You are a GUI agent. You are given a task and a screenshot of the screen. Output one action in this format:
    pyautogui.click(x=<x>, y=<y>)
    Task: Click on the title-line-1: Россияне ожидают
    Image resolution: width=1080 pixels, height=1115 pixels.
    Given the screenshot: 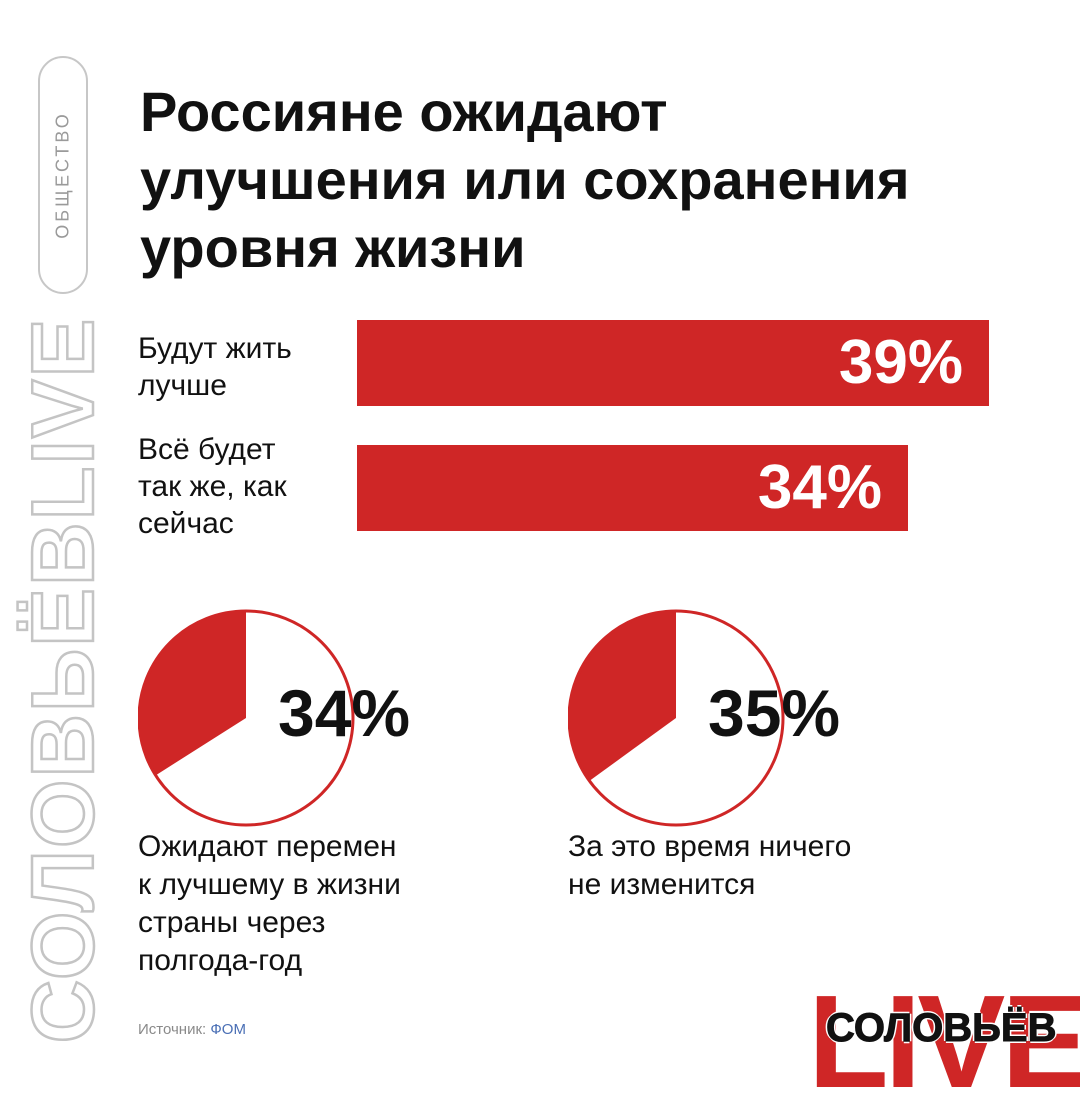 What is the action you would take?
    pyautogui.click(x=404, y=111)
    